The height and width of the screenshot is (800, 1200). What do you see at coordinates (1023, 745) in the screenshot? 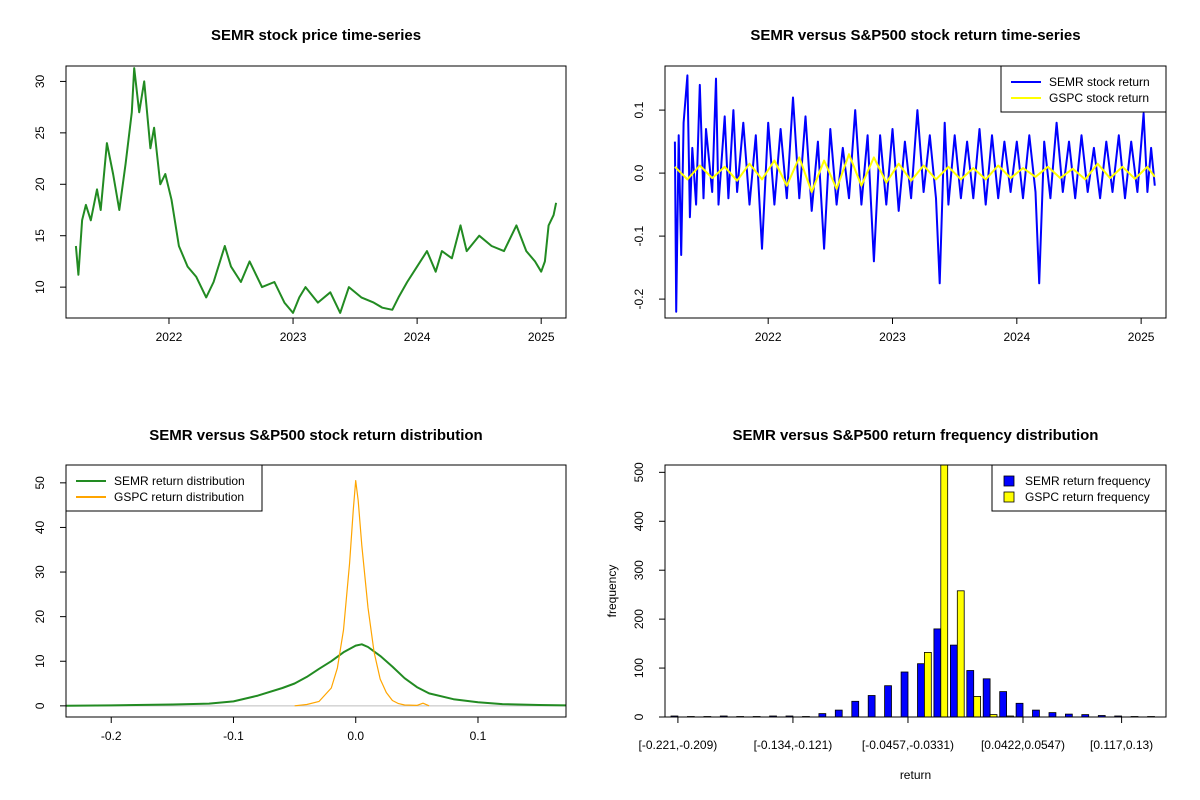
I see `x-tick-label: [0.0422,0.0547)` at bounding box center [1023, 745].